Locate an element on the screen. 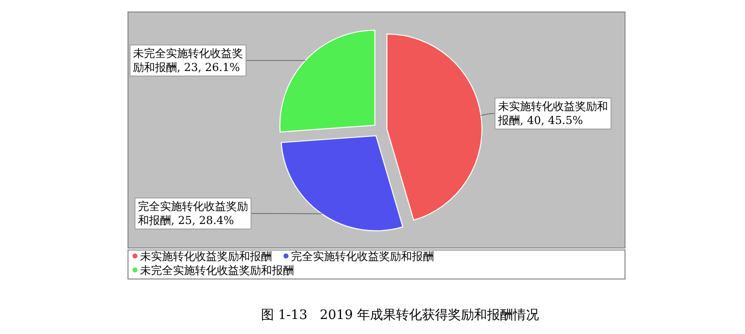 The width and height of the screenshot is (745, 334). text: 图 1-13 2019 年成果转化获得奖励和报酬情况 is located at coordinates (400, 315).